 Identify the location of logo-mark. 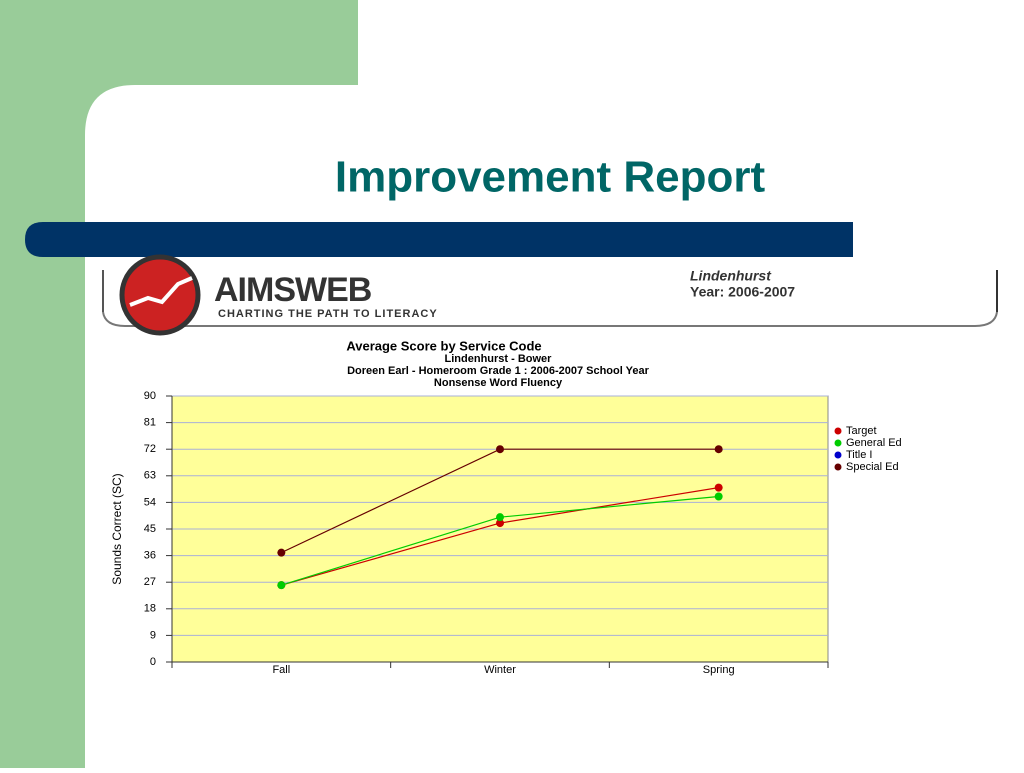
(160, 295).